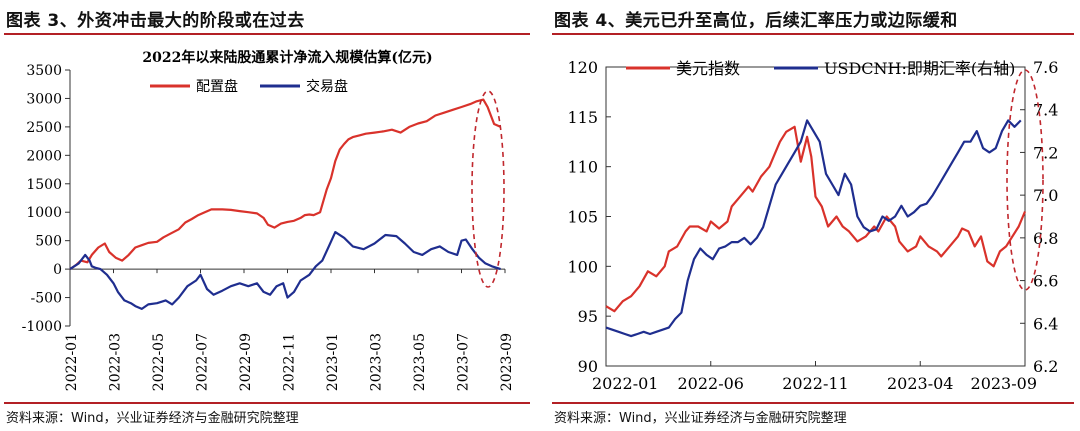 The height and width of the screenshot is (431, 1080). What do you see at coordinates (1045, 152) in the screenshot?
I see `y2-tick-label: 7.2` at bounding box center [1045, 152].